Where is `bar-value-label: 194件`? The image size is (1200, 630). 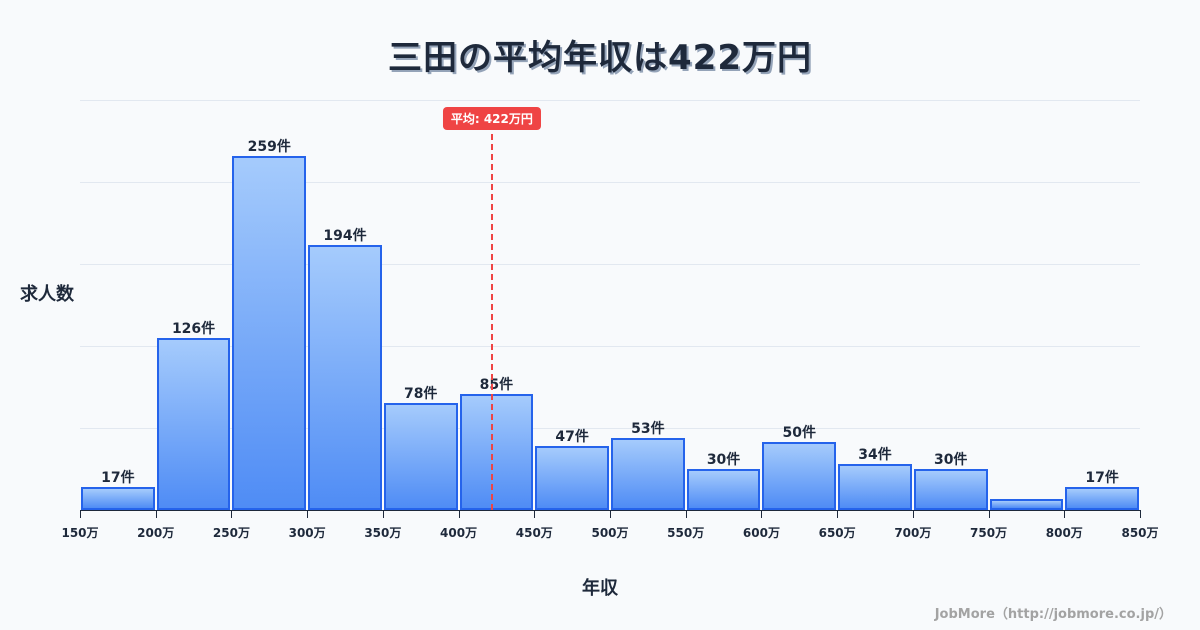
bar-value-label: 194件 is located at coordinates (345, 235).